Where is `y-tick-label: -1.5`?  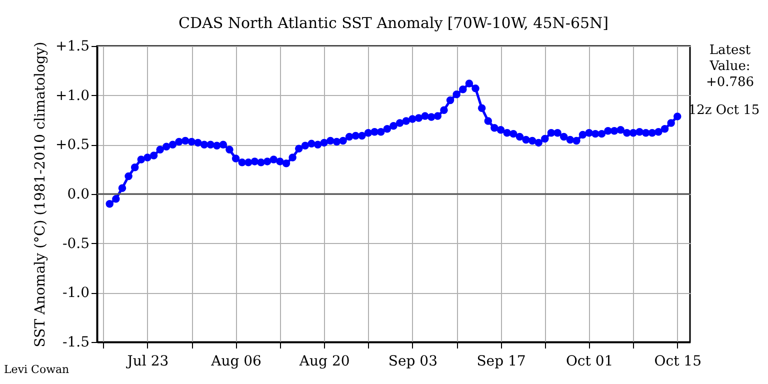
y-tick-label: -1.5 is located at coordinates (76, 342).